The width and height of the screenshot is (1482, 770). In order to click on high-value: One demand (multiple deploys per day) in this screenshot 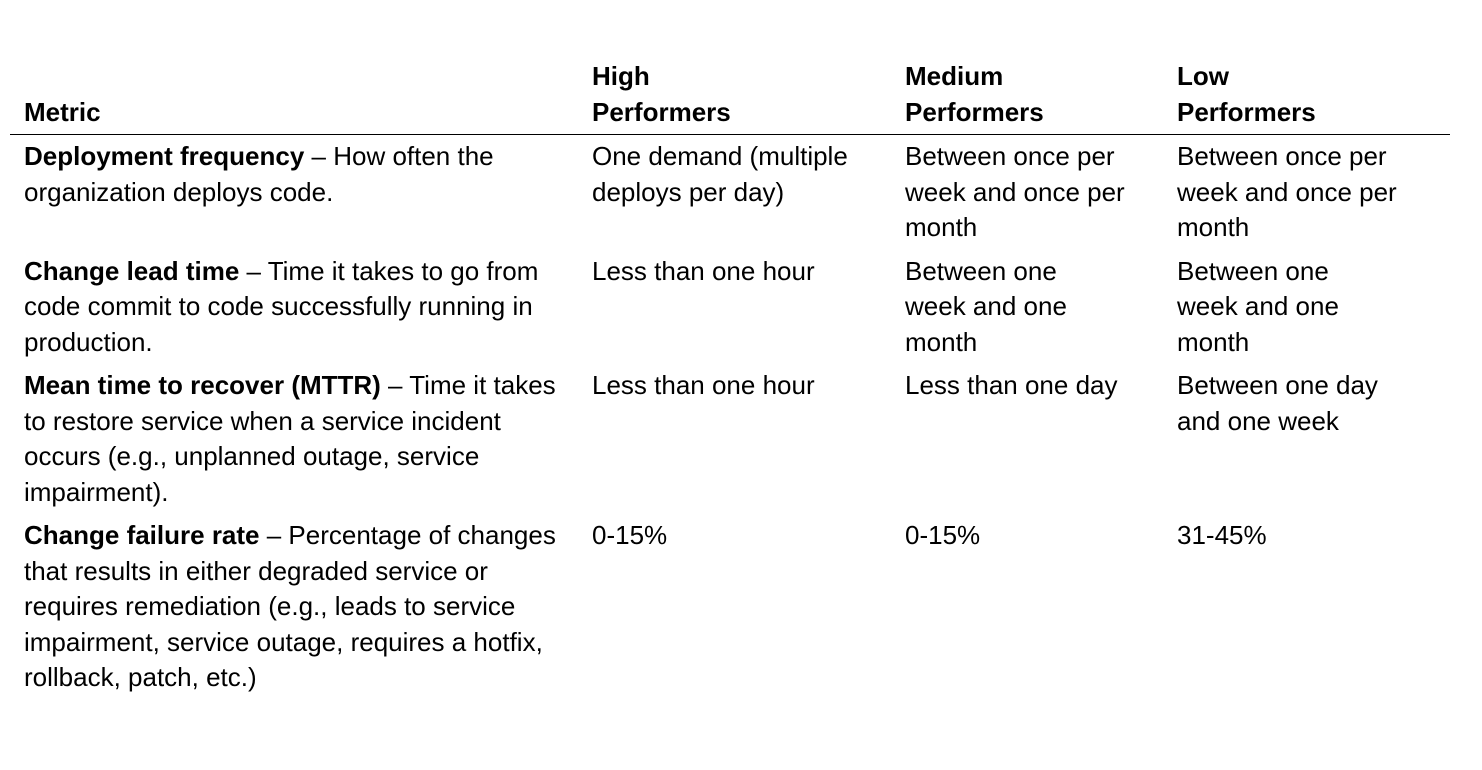, I will do `click(720, 174)`.